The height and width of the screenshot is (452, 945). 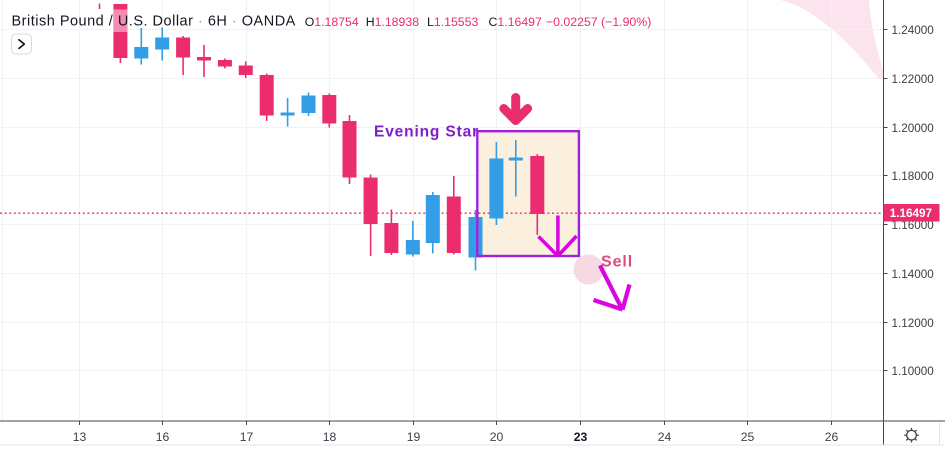 I want to click on svg-text: 26, so click(x=832, y=437).